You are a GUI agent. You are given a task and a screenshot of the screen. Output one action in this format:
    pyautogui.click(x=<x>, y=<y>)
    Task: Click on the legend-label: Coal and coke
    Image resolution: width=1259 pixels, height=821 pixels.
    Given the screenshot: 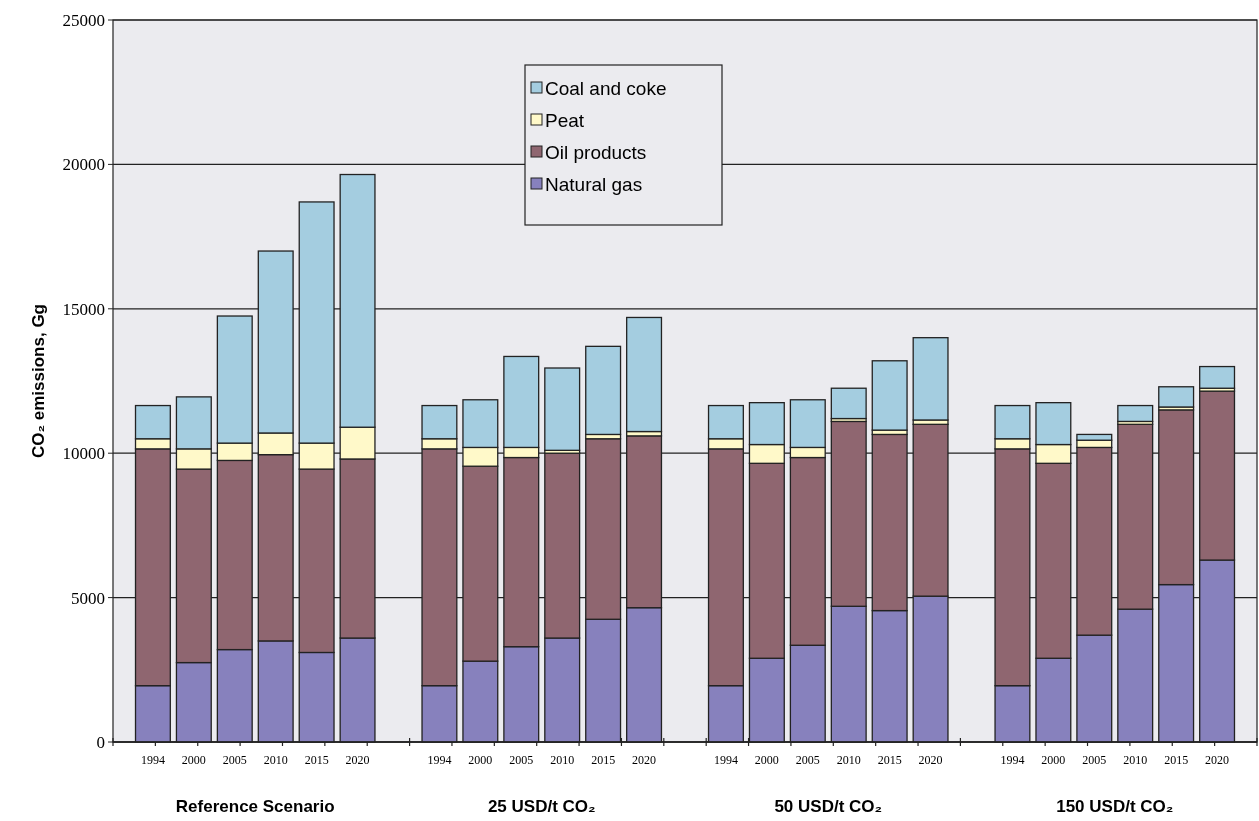 What is the action you would take?
    pyautogui.click(x=606, y=88)
    